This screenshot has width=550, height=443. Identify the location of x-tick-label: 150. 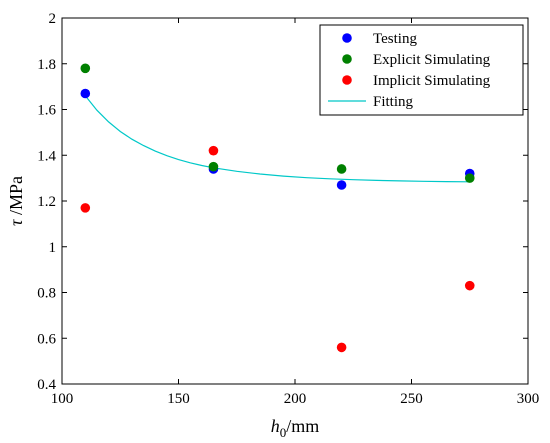
(178, 399).